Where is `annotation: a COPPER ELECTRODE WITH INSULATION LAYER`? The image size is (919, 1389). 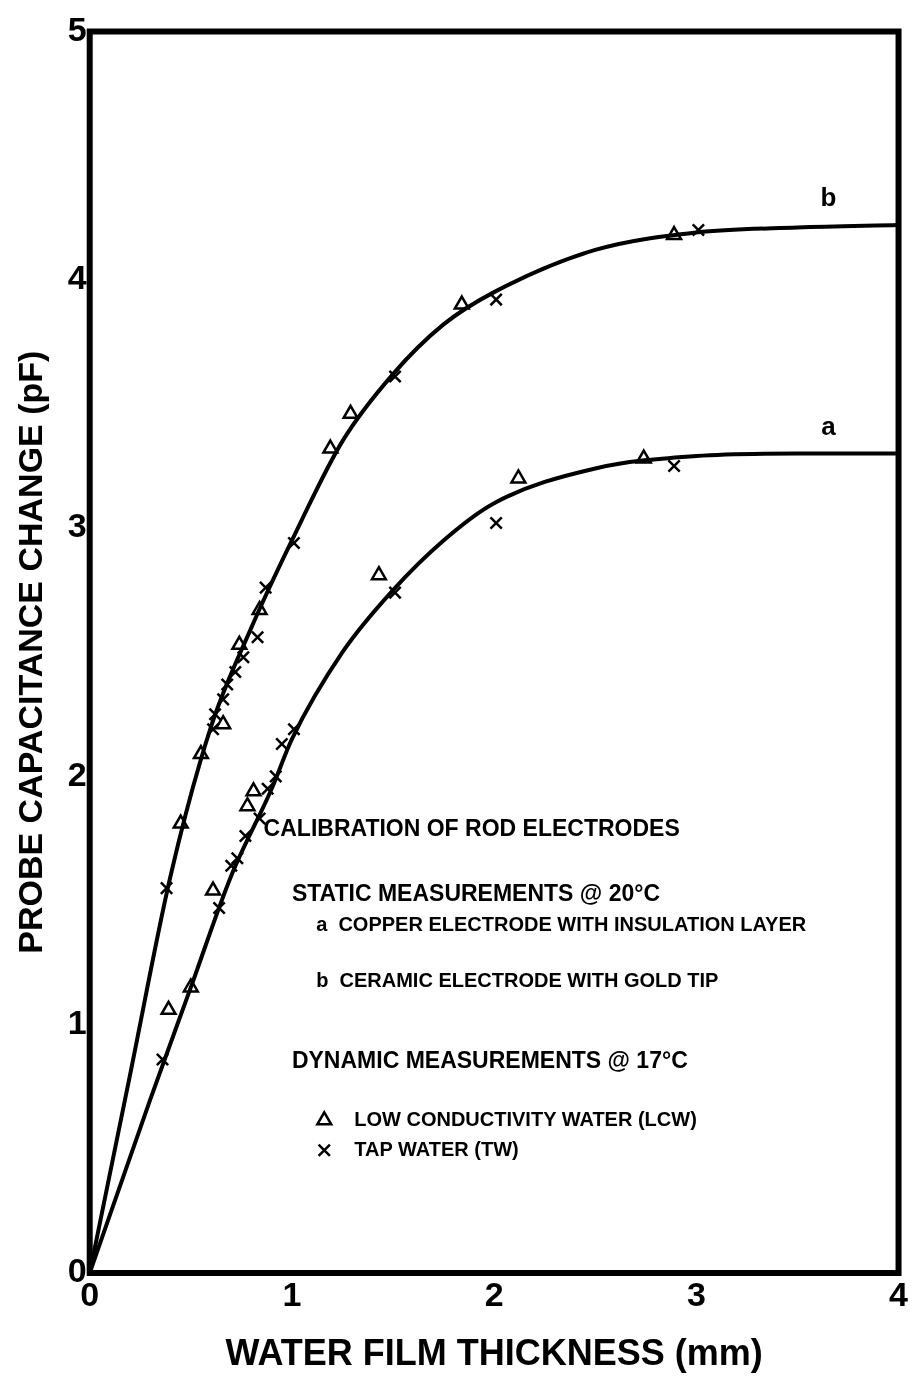 annotation: a COPPER ELECTRODE WITH INSULATION LAYER is located at coordinates (561, 923).